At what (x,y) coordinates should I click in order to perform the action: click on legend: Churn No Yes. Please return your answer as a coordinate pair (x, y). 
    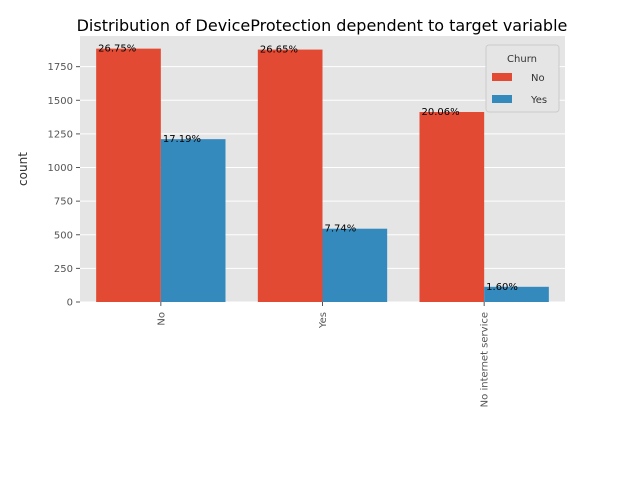
    Looking at the image, I should click on (522, 78).